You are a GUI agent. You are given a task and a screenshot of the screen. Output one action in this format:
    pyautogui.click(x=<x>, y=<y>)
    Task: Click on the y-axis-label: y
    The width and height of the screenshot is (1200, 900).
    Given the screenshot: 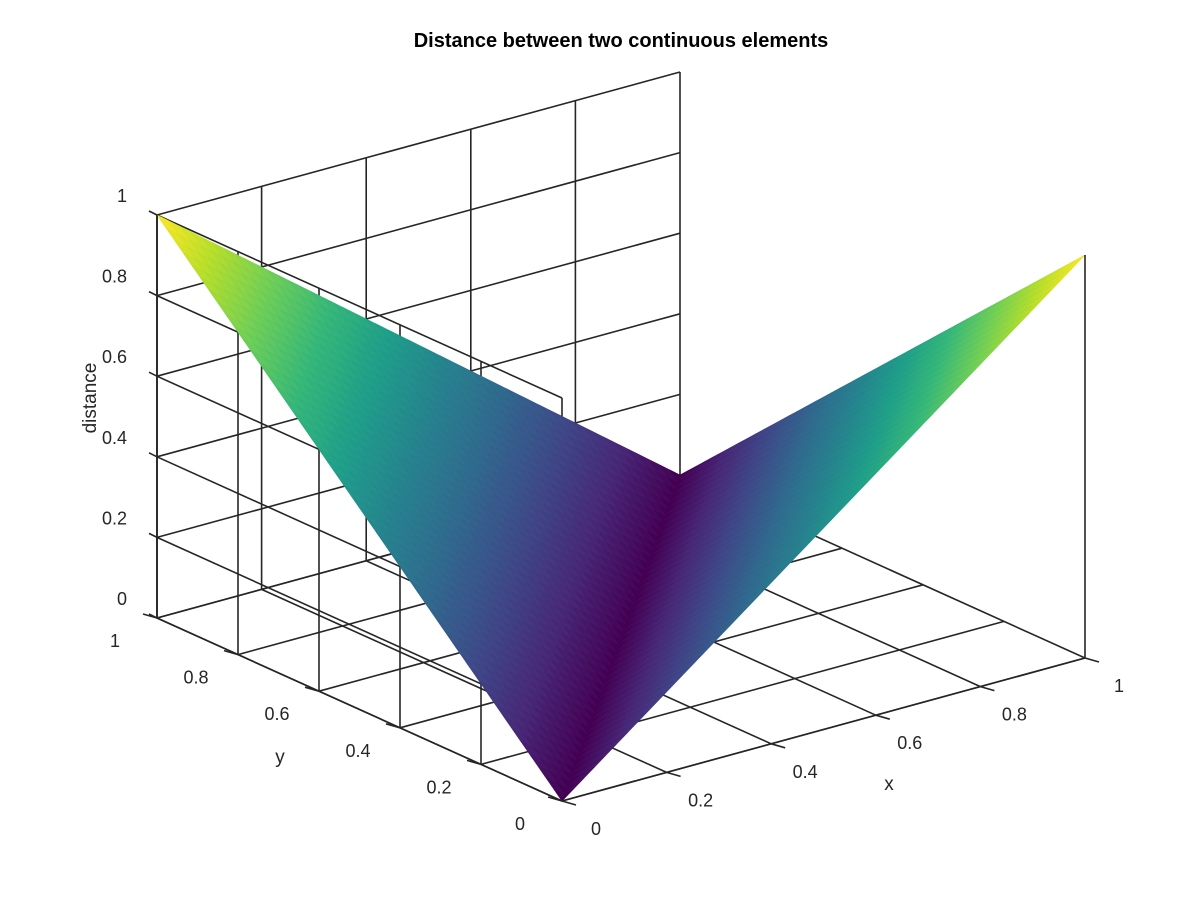 What is the action you would take?
    pyautogui.click(x=280, y=757)
    